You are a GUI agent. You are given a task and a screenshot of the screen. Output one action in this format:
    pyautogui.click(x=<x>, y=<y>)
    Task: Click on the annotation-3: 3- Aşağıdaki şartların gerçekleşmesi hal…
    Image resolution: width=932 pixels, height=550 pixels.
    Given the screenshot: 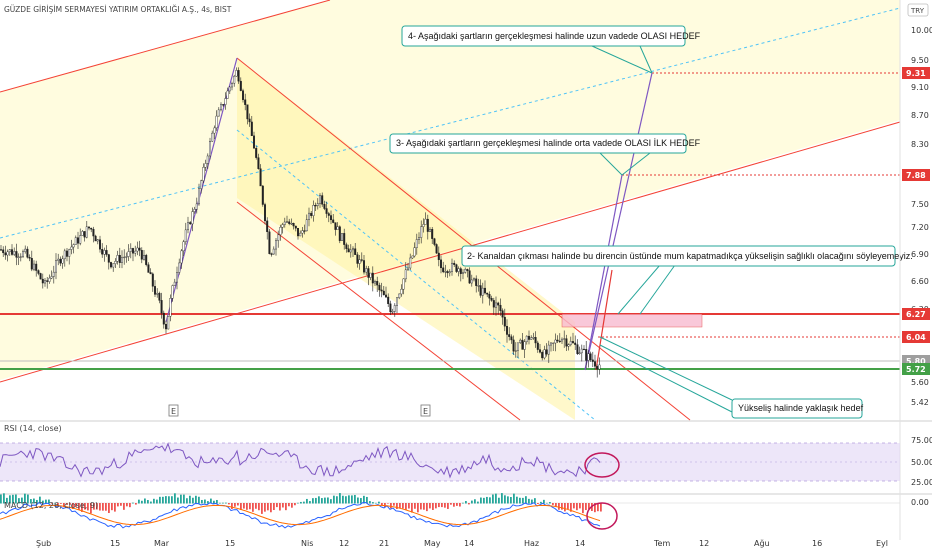 What is the action you would take?
    pyautogui.click(x=545, y=154)
    